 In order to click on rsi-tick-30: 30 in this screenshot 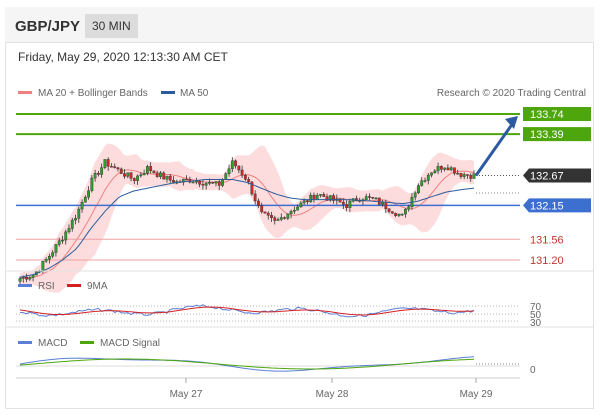, I will do `click(536, 323)`.